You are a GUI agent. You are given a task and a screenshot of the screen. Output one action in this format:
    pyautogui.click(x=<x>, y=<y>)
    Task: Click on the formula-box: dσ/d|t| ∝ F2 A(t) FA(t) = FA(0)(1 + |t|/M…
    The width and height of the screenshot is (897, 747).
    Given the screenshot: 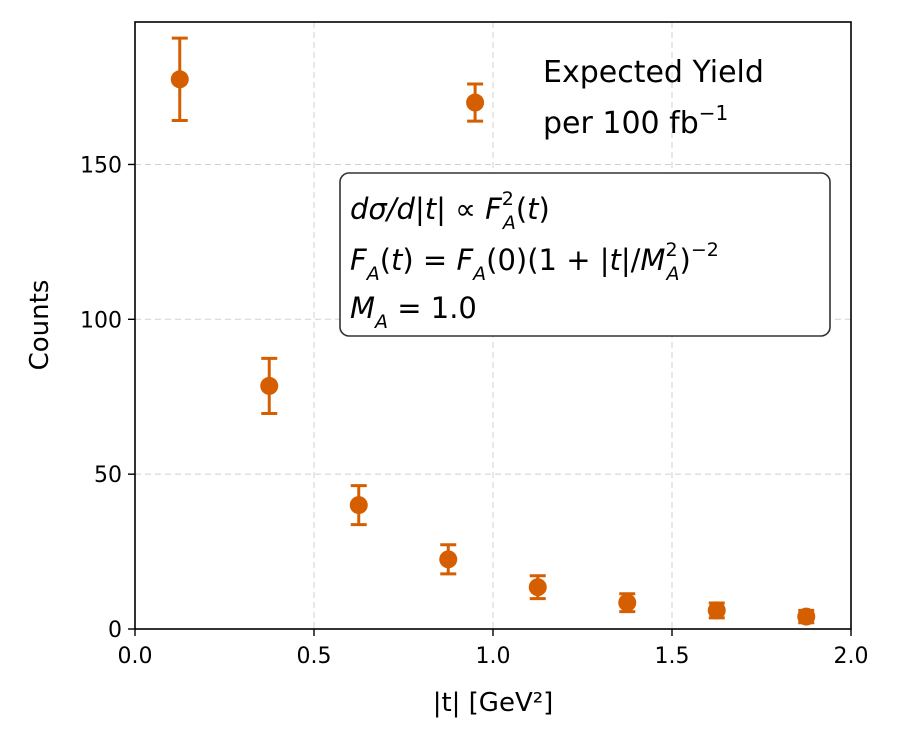 What is the action you would take?
    pyautogui.click(x=585, y=254)
    